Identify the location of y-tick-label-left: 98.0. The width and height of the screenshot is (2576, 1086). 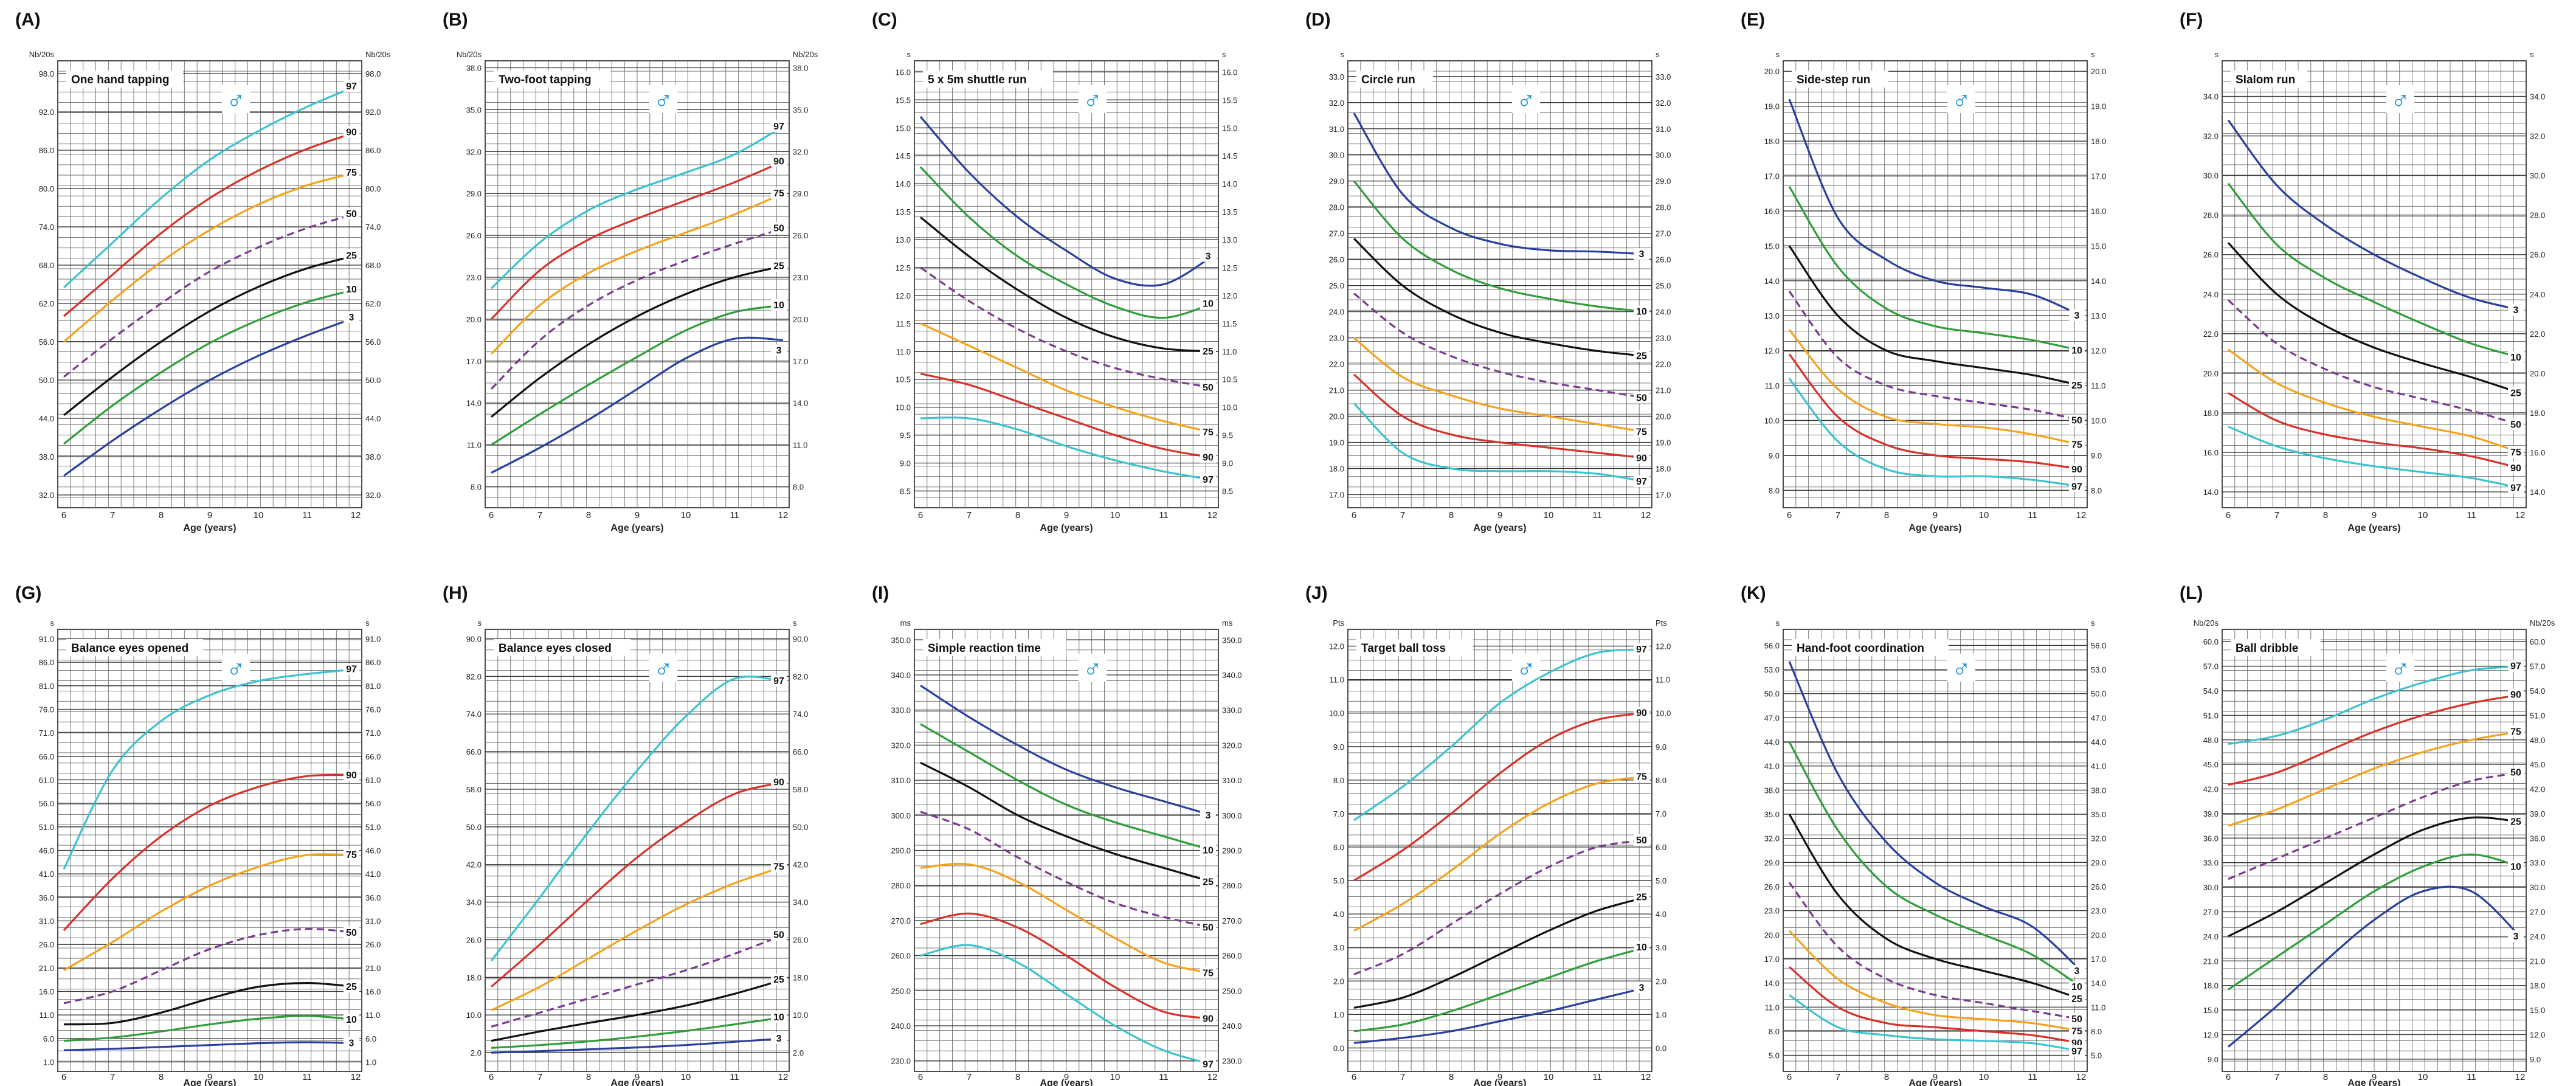
(47, 73).